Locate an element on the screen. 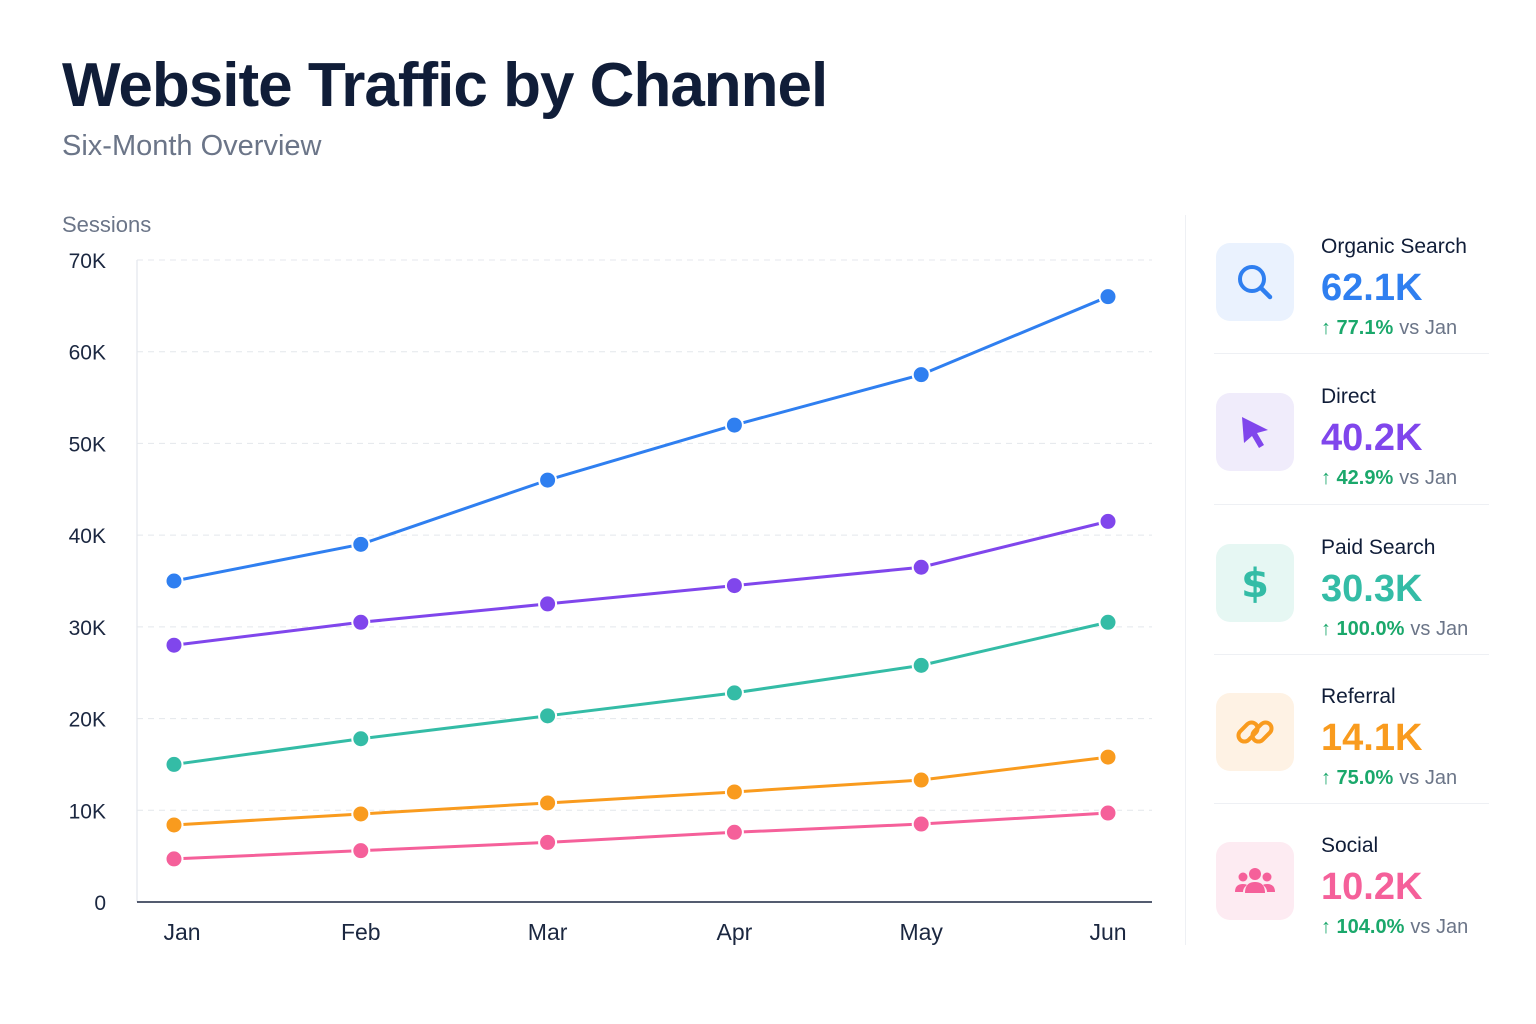 This screenshot has width=1536, height=1024. chart-title: Website Traffic by Channel is located at coordinates (445, 85).